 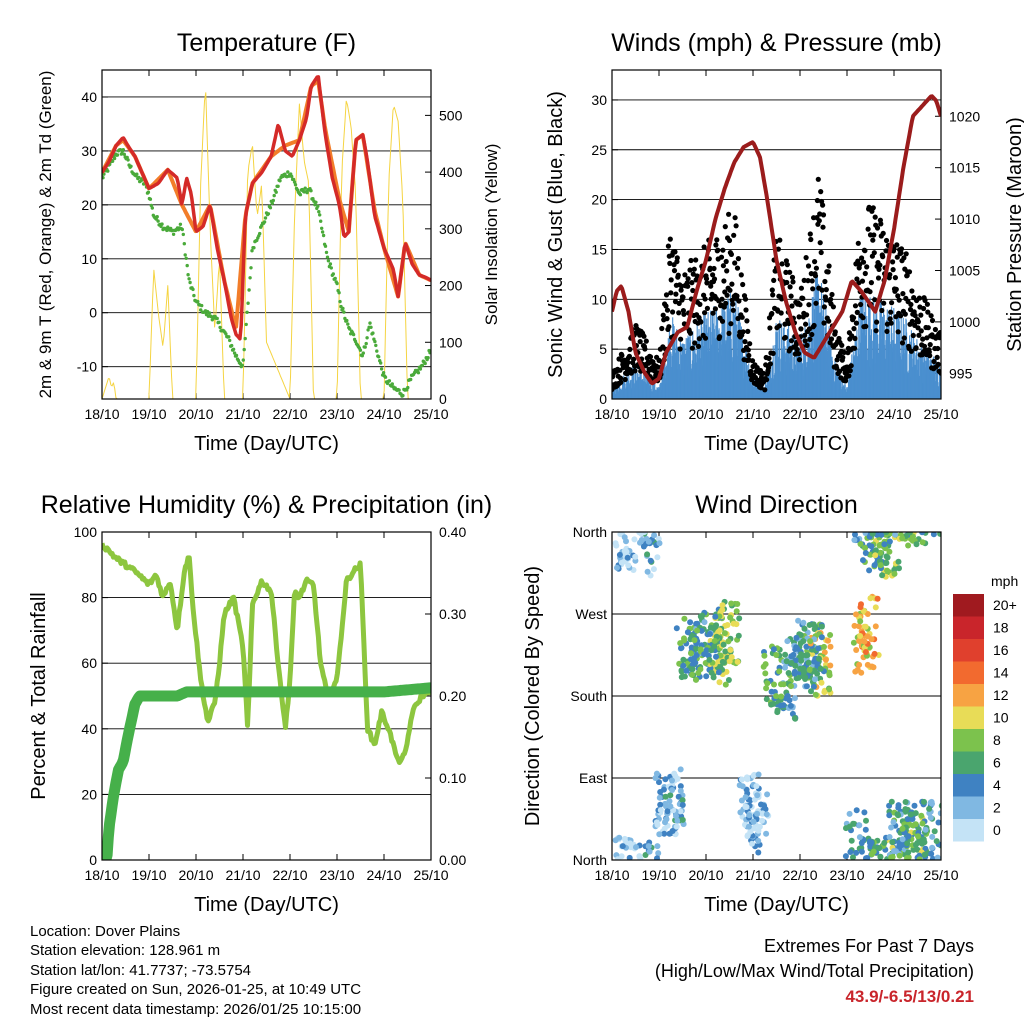 I want to click on y2-tick-label: 0.00, so click(x=452, y=860).